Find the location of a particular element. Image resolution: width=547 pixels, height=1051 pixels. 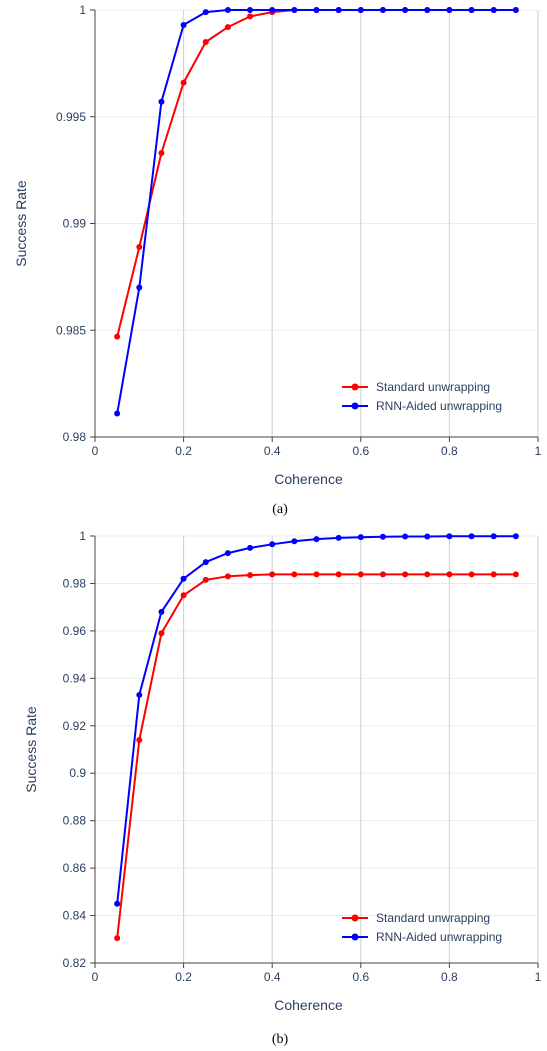

chart-a-y-tick-label: 0.985 is located at coordinates (71, 330).